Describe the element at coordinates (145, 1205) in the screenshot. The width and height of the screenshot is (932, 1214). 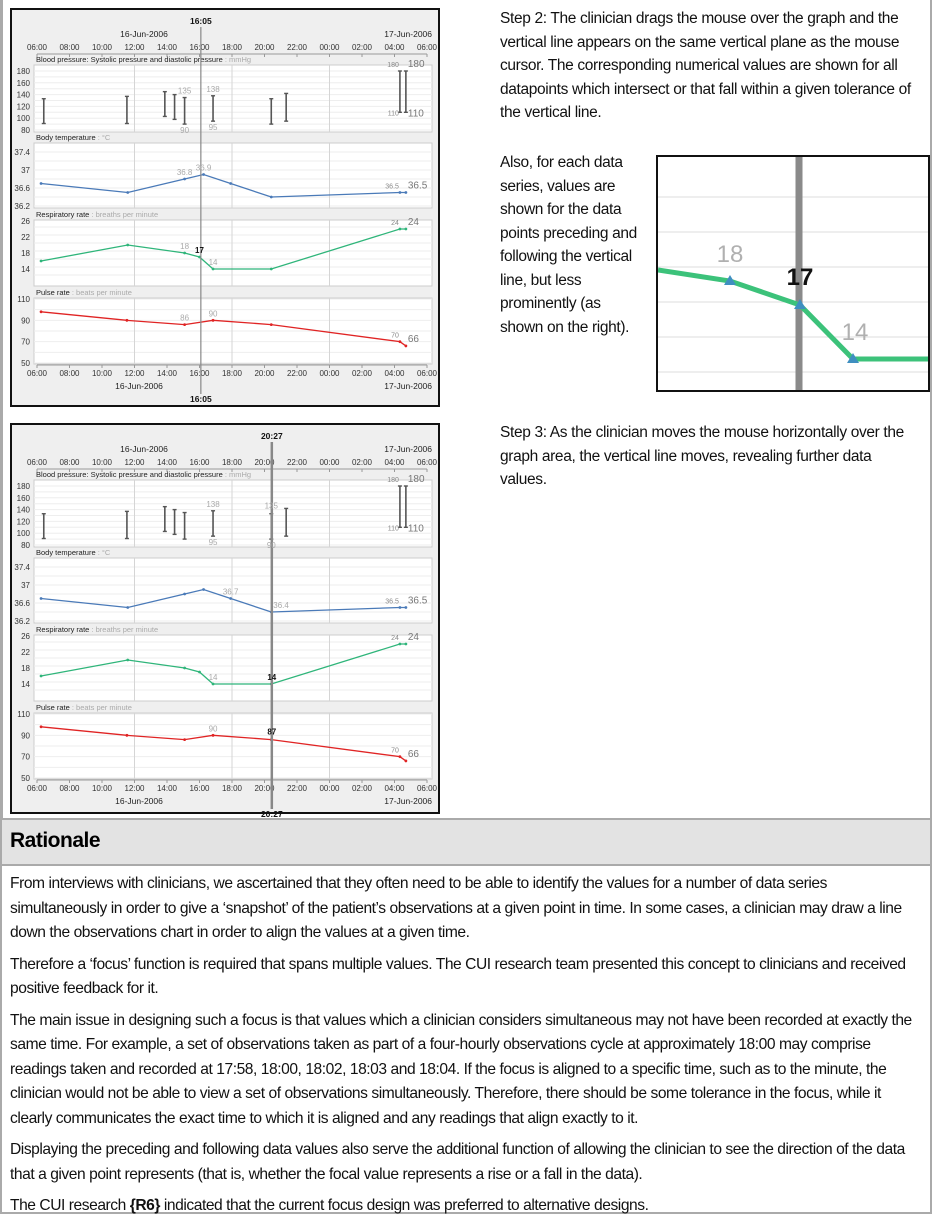
I see `reference-link: {R6}` at that location.